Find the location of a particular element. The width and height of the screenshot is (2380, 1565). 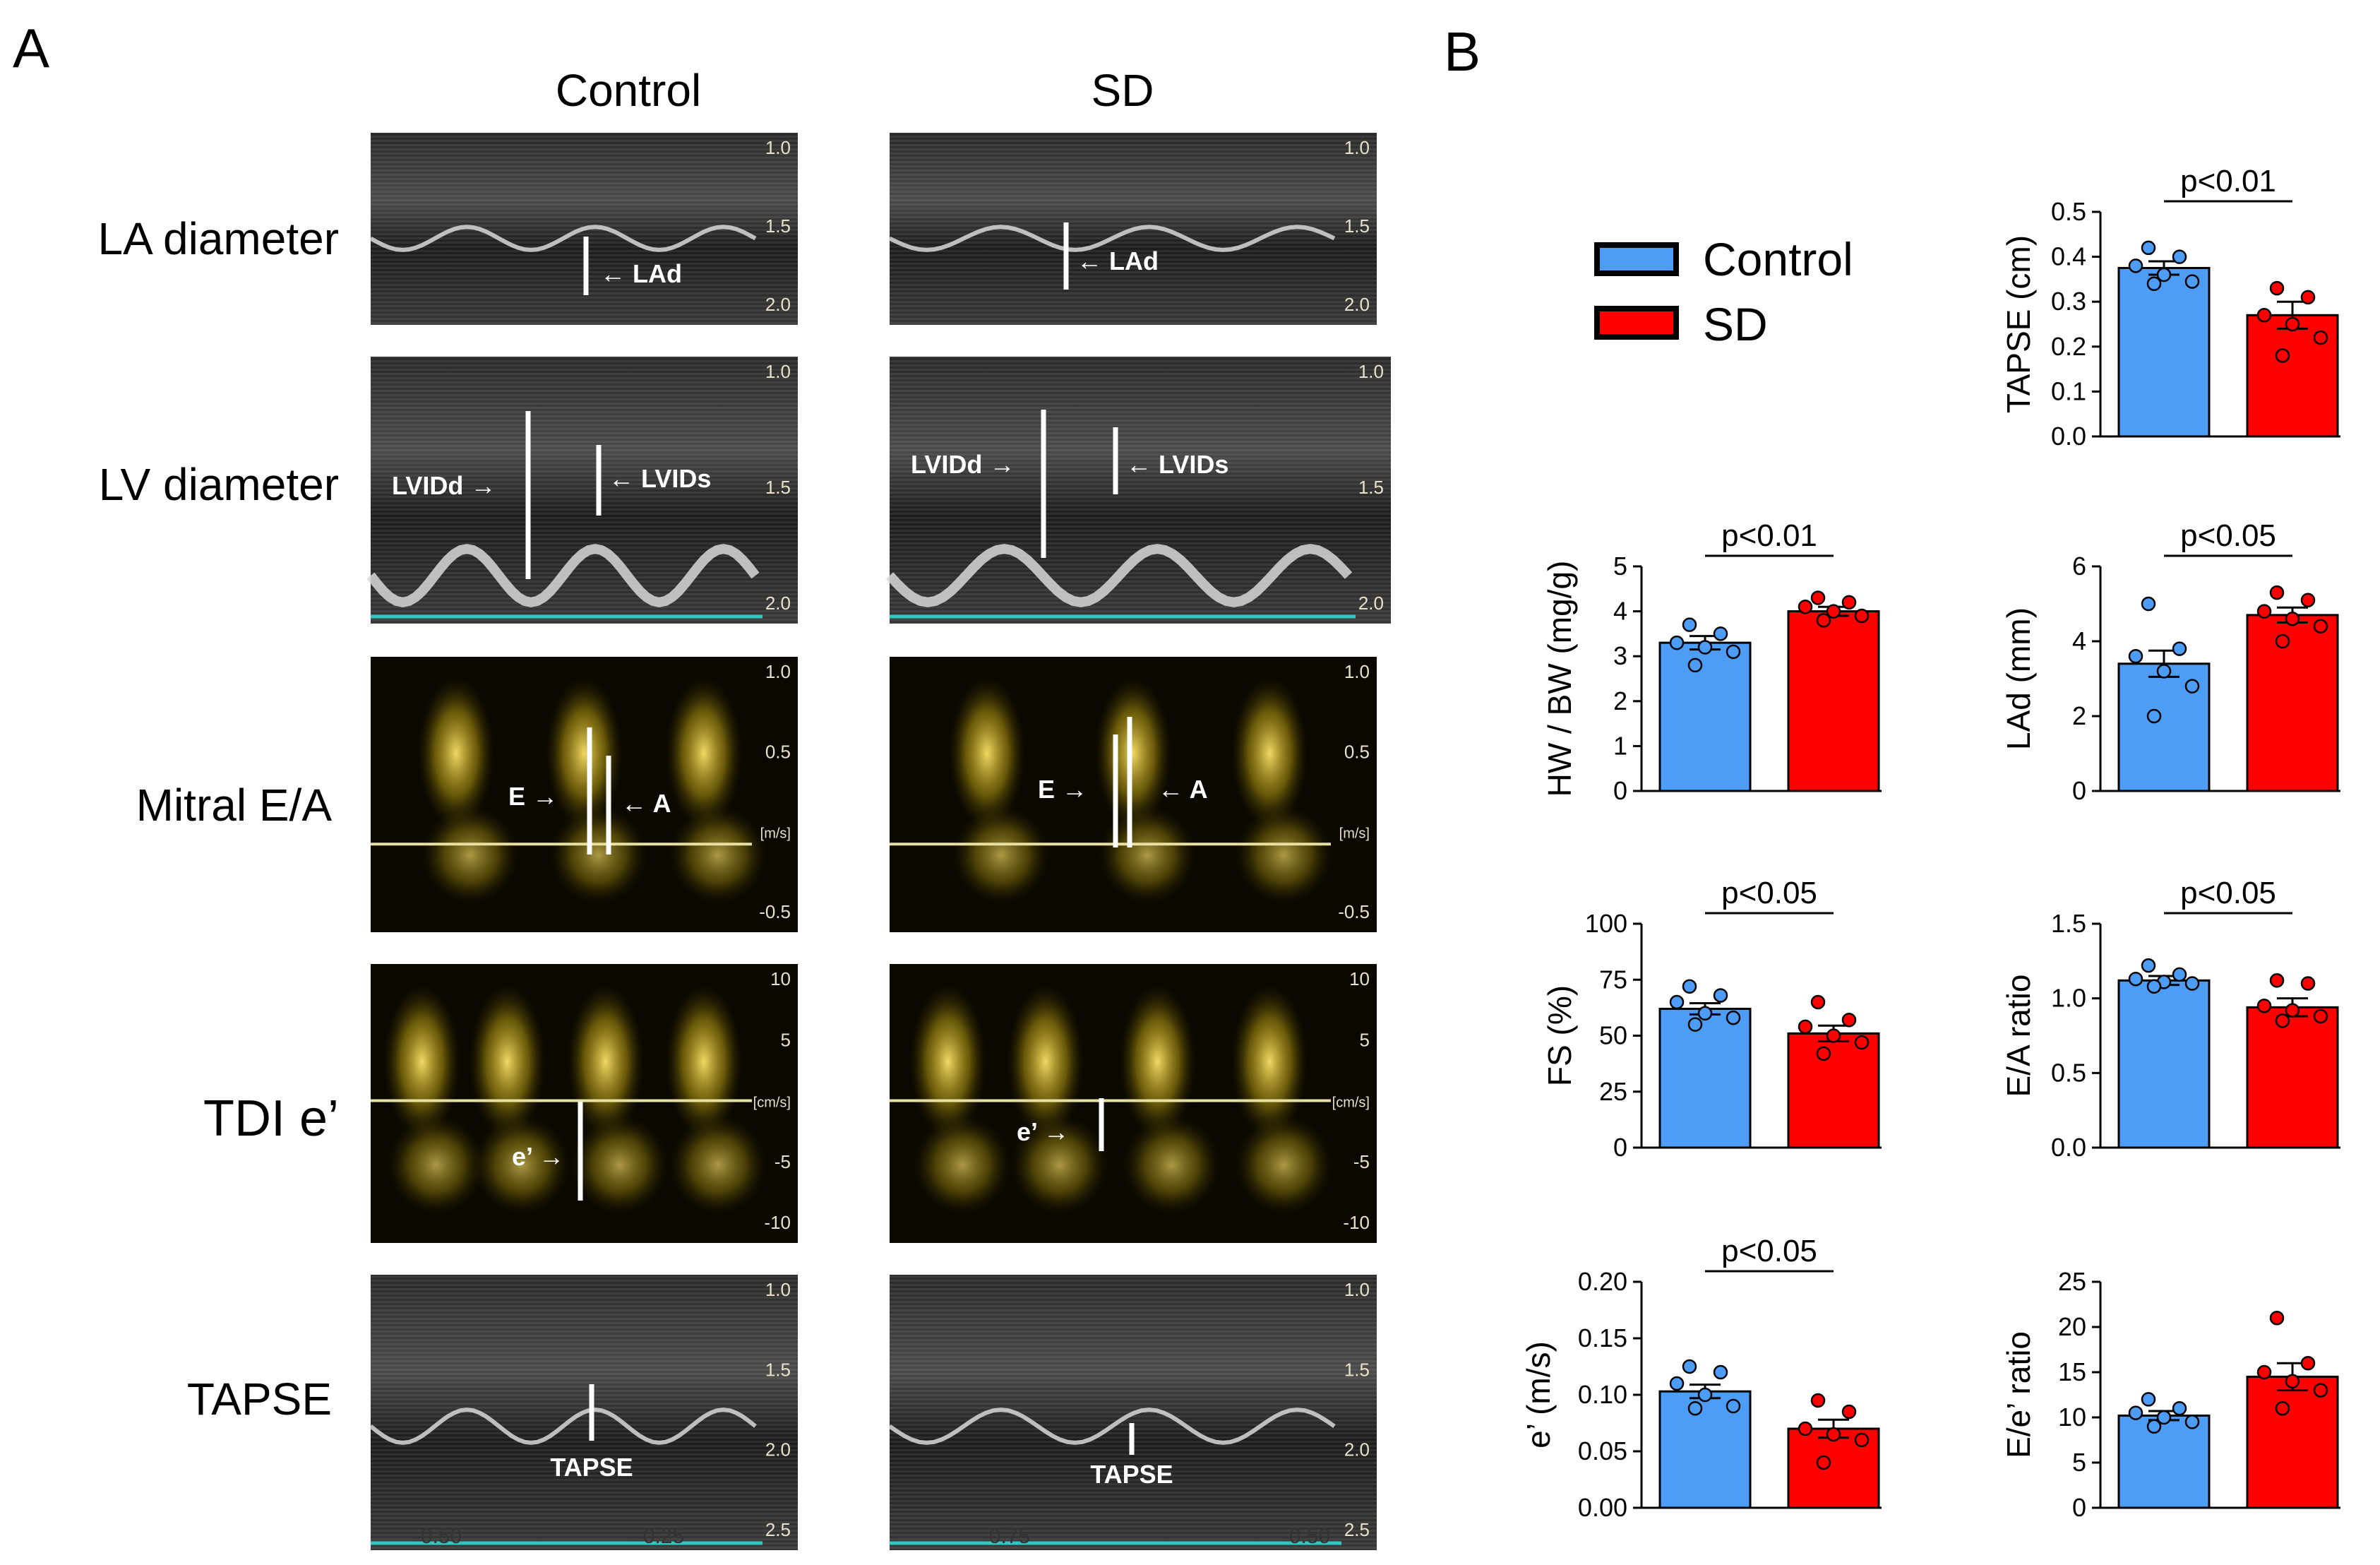

y-tick-label: 1 is located at coordinates (1620, 746).